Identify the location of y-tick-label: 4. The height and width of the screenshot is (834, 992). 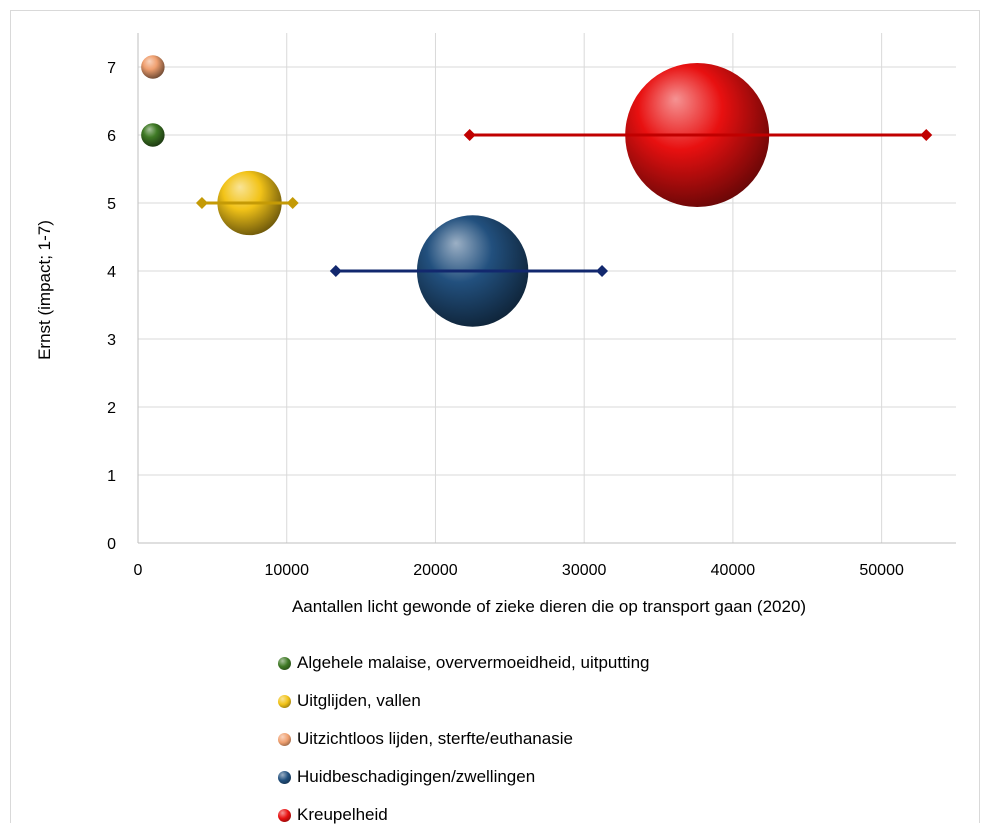
(111, 272).